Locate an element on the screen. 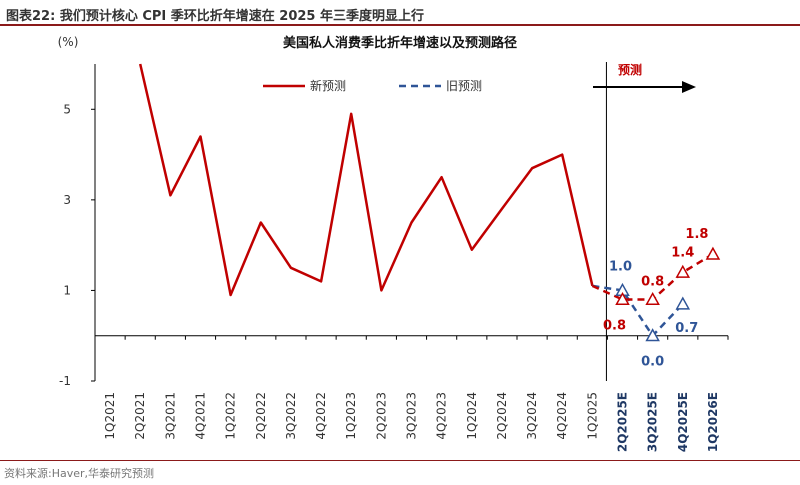 Image resolution: width=800 pixels, height=485 pixels. old-forecast-label: 1.0 is located at coordinates (620, 266).